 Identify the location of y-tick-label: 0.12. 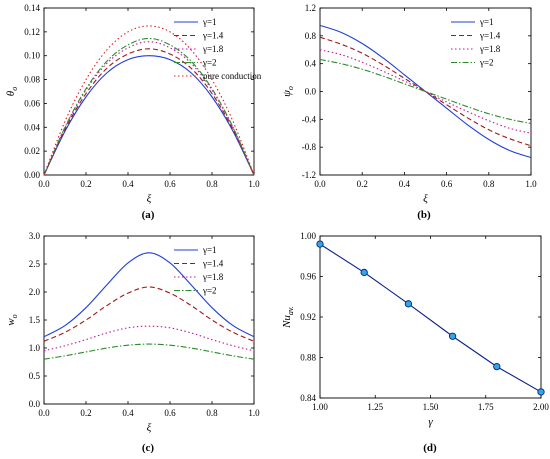
(32, 32).